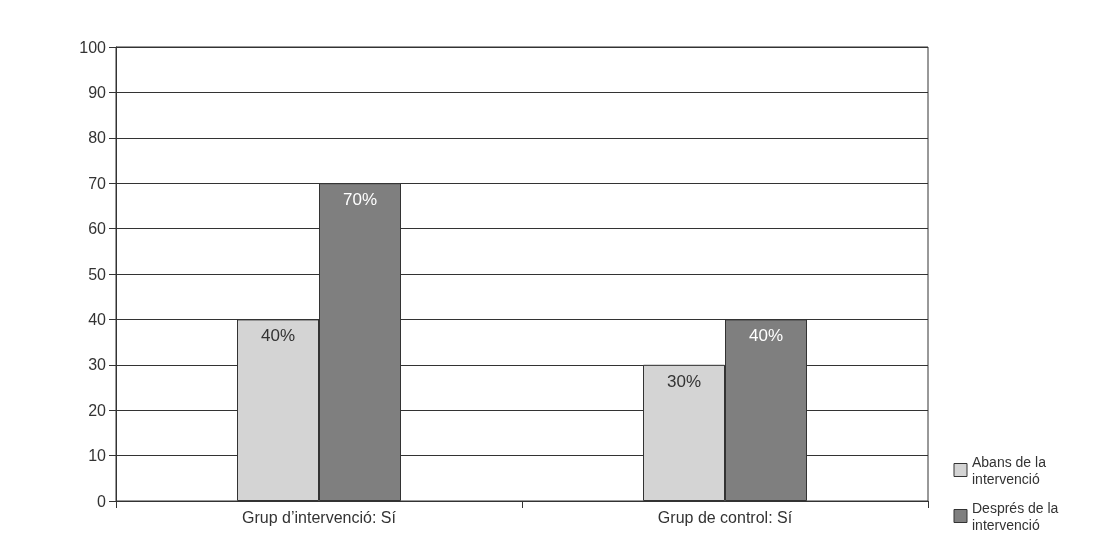 This screenshot has width=1107, height=546. Describe the element at coordinates (97, 319) in the screenshot. I see `y-tick-label: 40` at that location.